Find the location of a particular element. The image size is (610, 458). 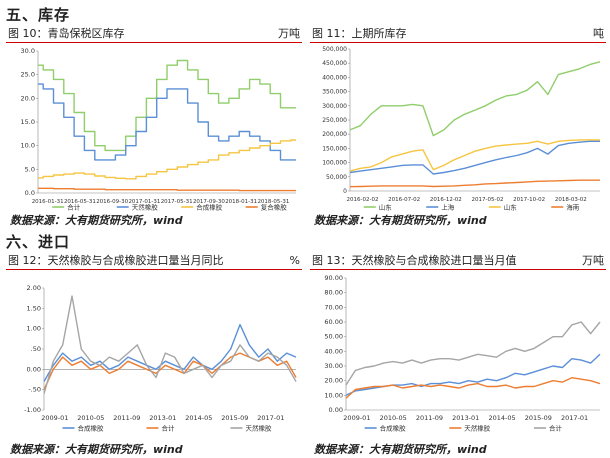

x-tick-label: 2017-01 is located at coordinates (574, 418).